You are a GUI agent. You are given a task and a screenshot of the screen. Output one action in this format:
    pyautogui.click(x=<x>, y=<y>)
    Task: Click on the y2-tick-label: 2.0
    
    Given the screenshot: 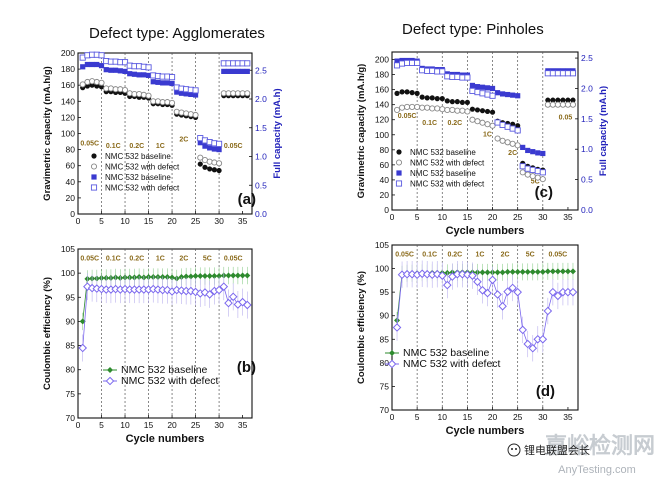 What is the action you would take?
    pyautogui.click(x=587, y=88)
    